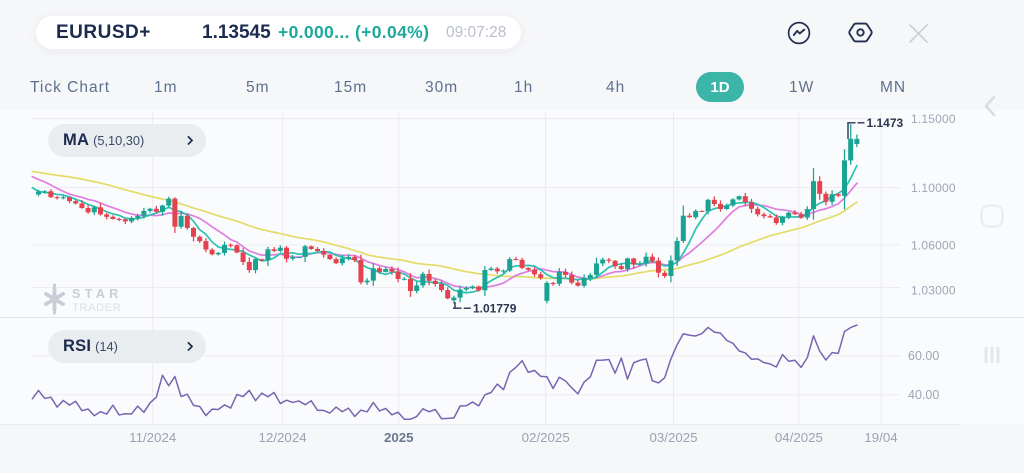 The width and height of the screenshot is (1024, 473). I want to click on svg-text: 40.00, so click(923, 395).